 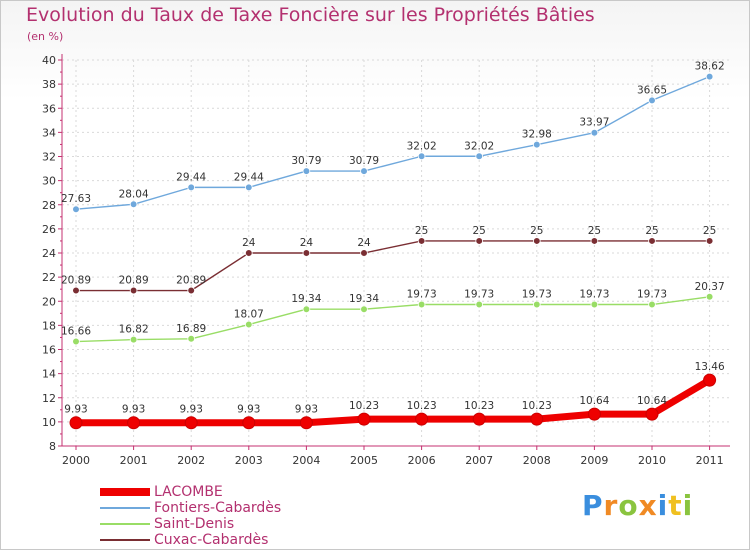 What do you see at coordinates (249, 460) in the screenshot?
I see `x-tick-label: 2003` at bounding box center [249, 460].